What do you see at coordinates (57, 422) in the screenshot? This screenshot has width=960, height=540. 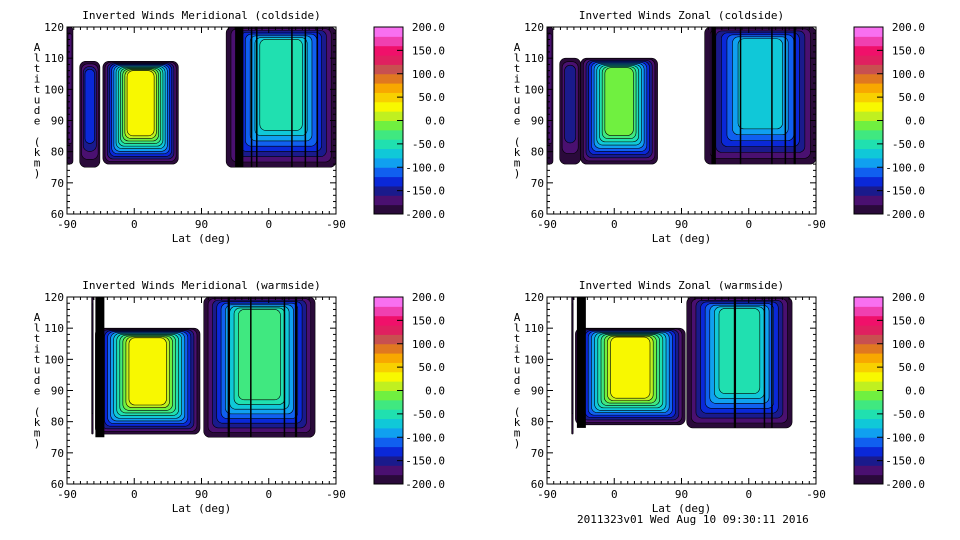 I see `y-tick-label: 80` at bounding box center [57, 422].